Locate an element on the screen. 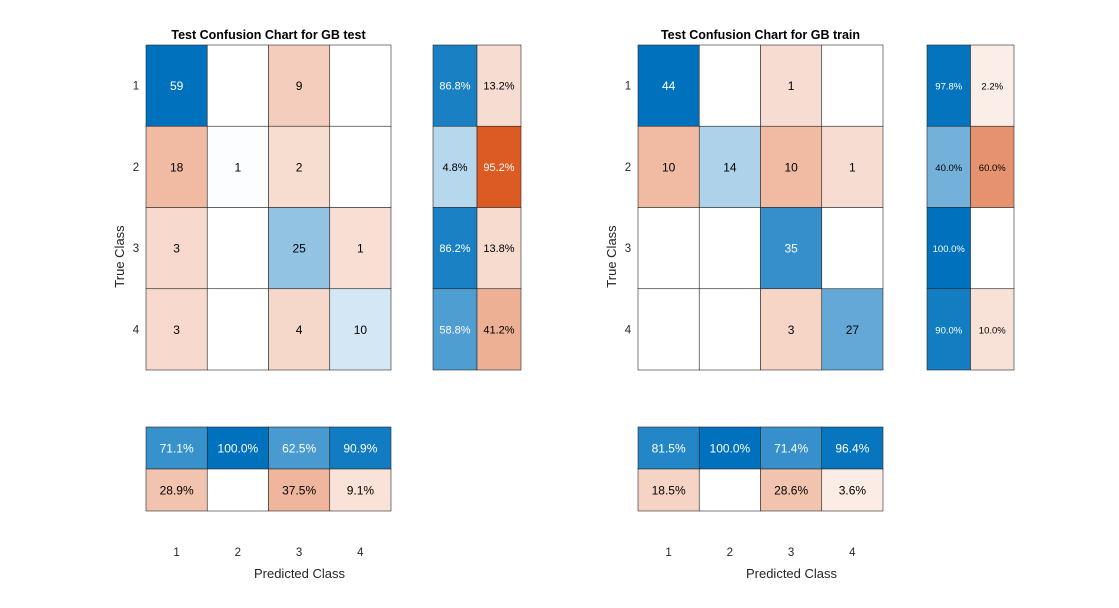 The height and width of the screenshot is (608, 1119). row-summary-incorrect-value: 10.0% is located at coordinates (992, 330).